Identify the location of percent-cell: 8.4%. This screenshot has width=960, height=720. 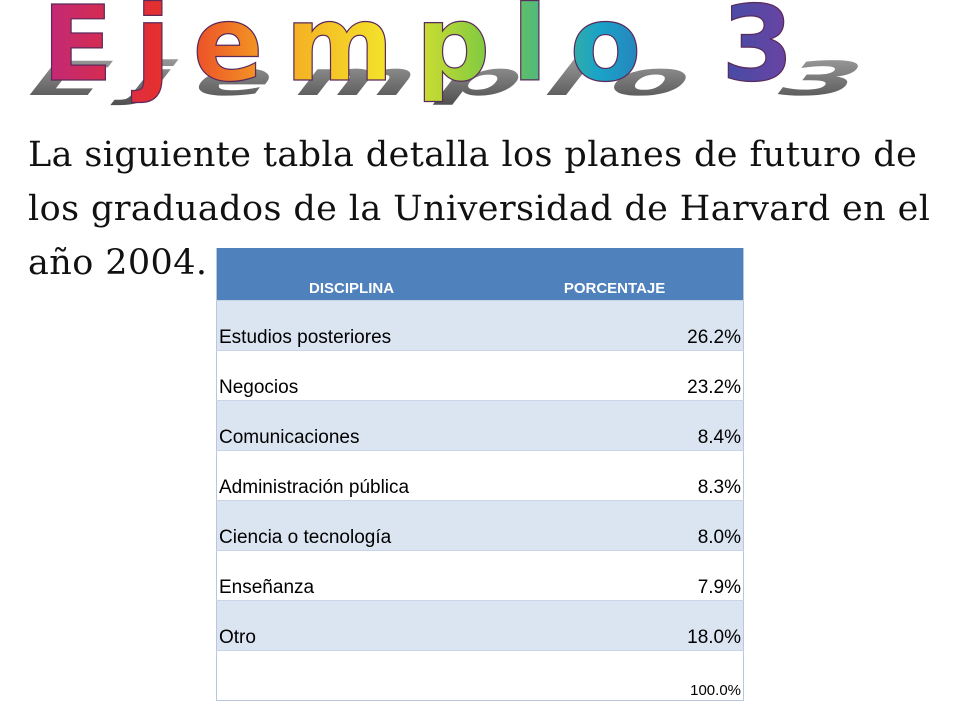
(615, 425).